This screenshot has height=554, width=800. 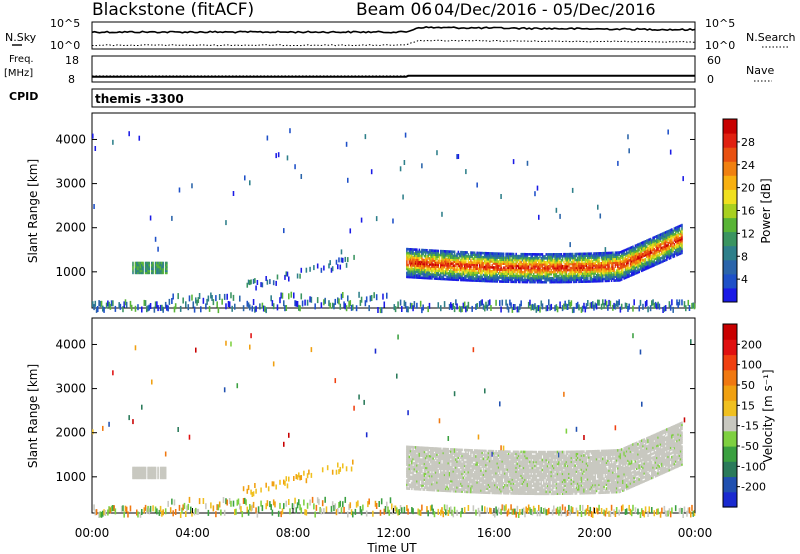 What do you see at coordinates (730, 267) in the screenshot?
I see `colorbar-swatch` at bounding box center [730, 267].